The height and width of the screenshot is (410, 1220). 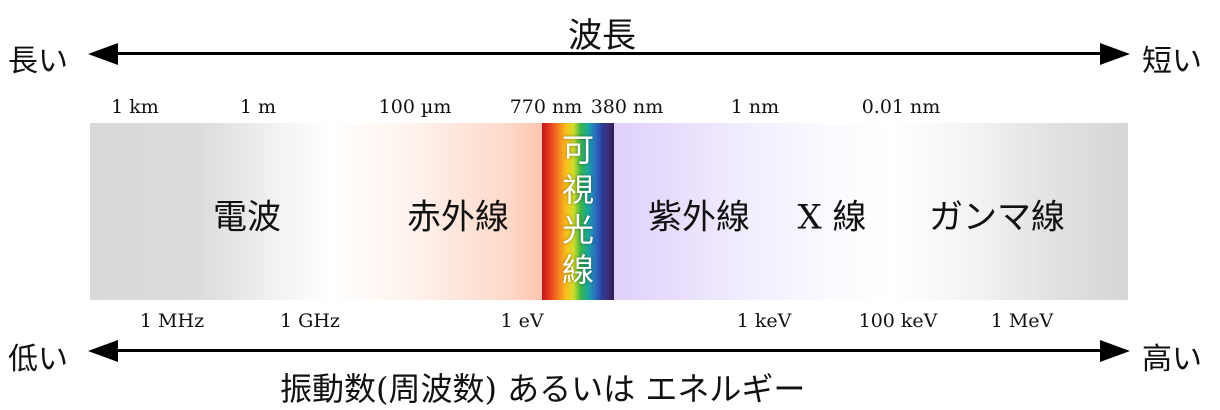 I want to click on radio-wave-label: 電波, so click(x=247, y=217).